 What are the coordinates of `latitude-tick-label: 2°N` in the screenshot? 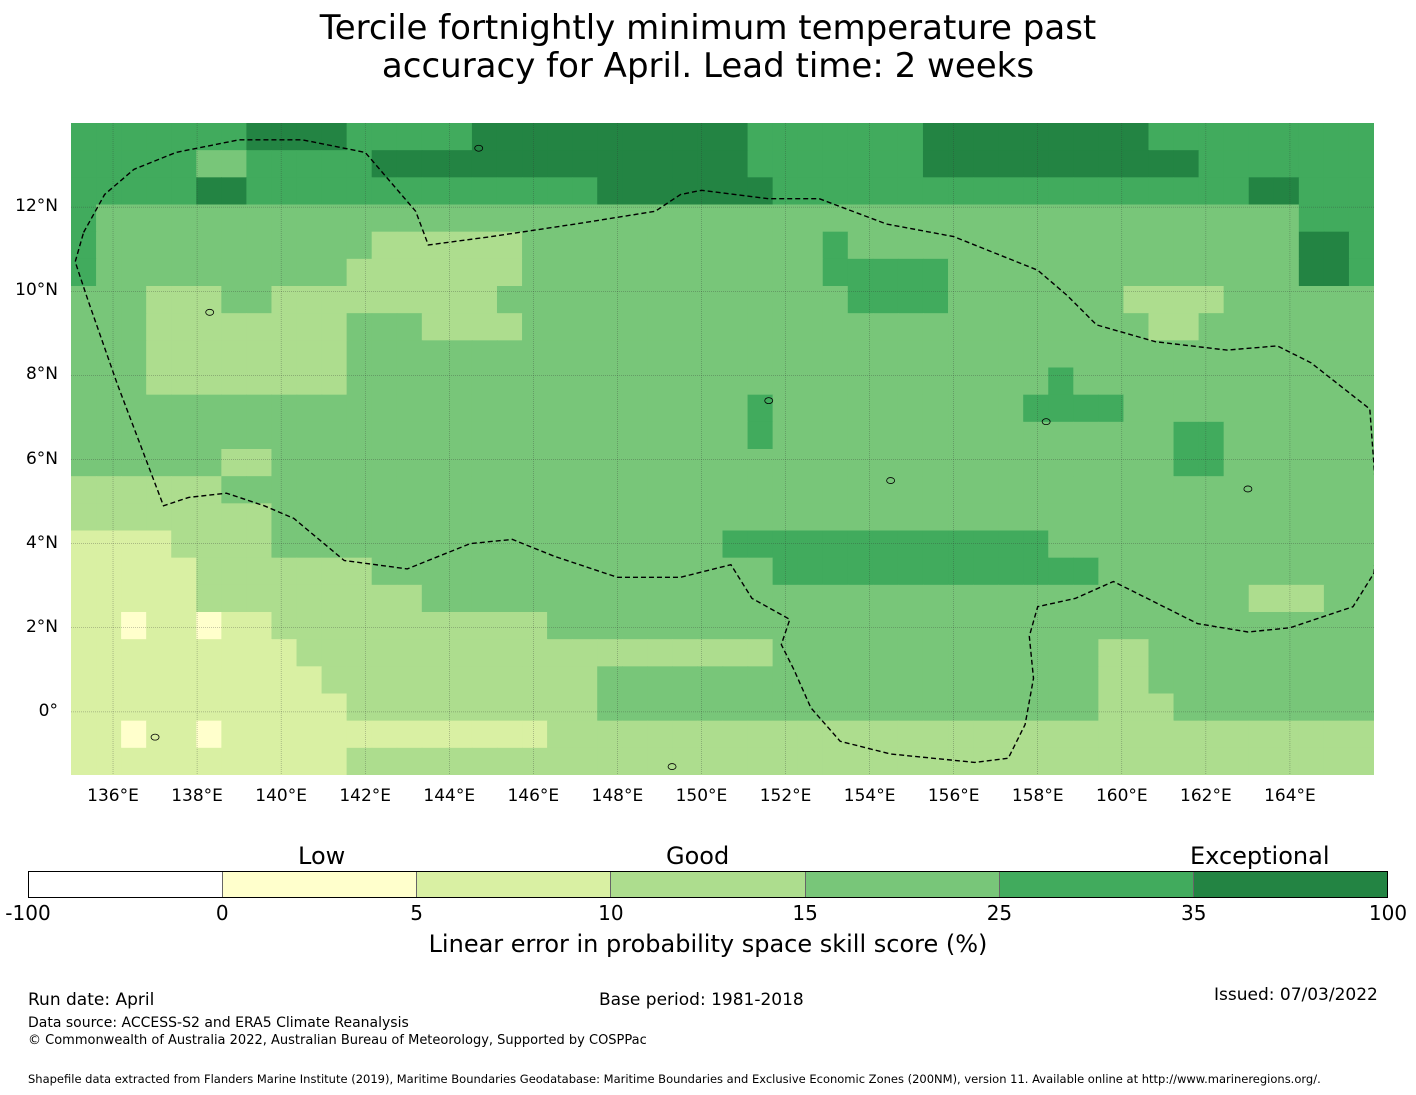 It's located at (41, 626).